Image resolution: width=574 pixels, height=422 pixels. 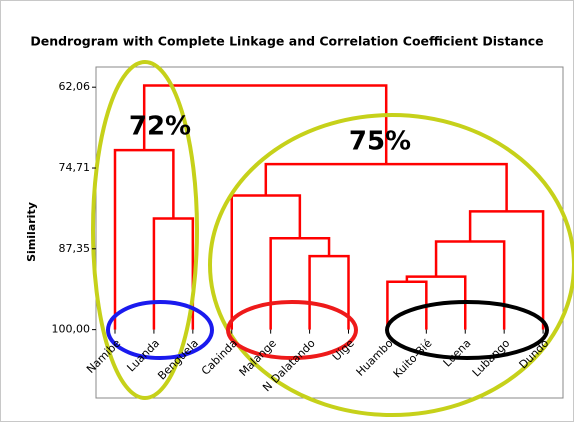 What do you see at coordinates (71, 329) in the screenshot?
I see `y-tick-label: 100,00` at bounding box center [71, 329].